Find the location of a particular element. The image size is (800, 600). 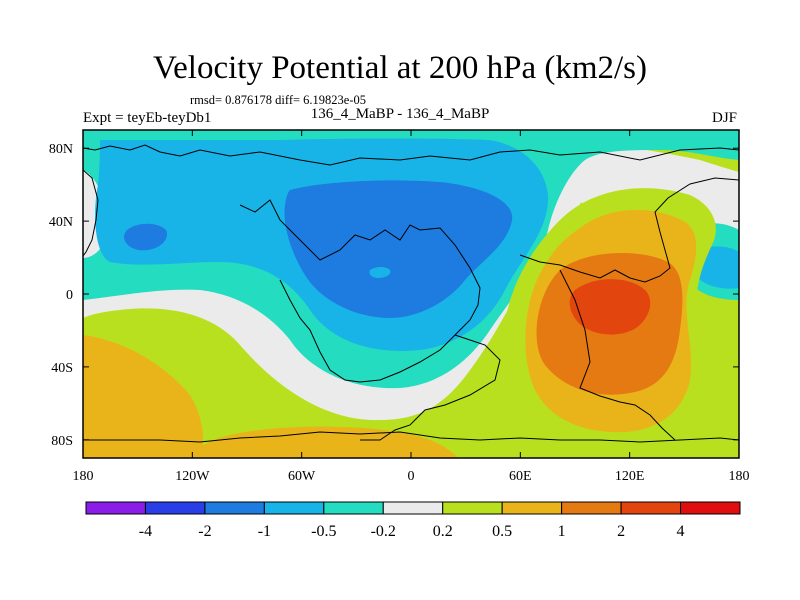

colorbar-label: 0.2 is located at coordinates (443, 531).